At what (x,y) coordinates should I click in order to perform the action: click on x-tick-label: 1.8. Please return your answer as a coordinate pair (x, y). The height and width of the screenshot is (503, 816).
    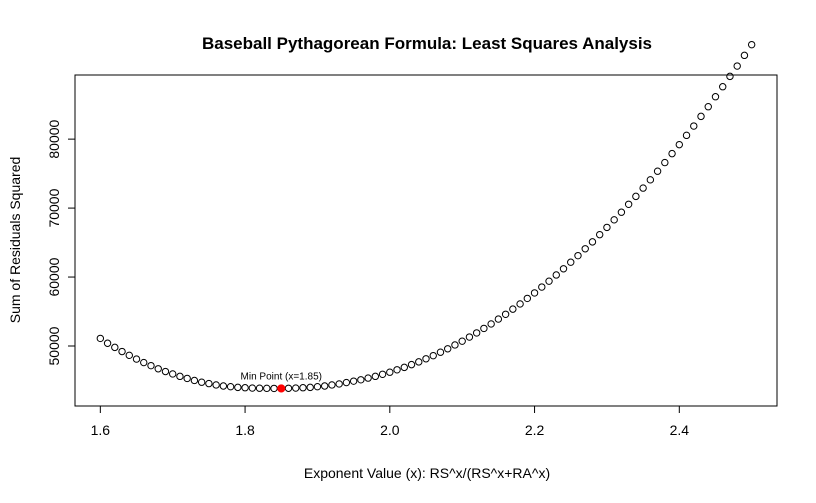
    Looking at the image, I should click on (245, 430).